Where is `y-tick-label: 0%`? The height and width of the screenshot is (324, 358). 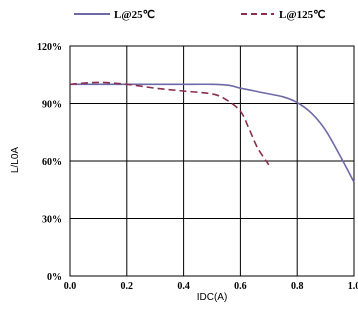 y-tick-label: 0% is located at coordinates (54, 277).